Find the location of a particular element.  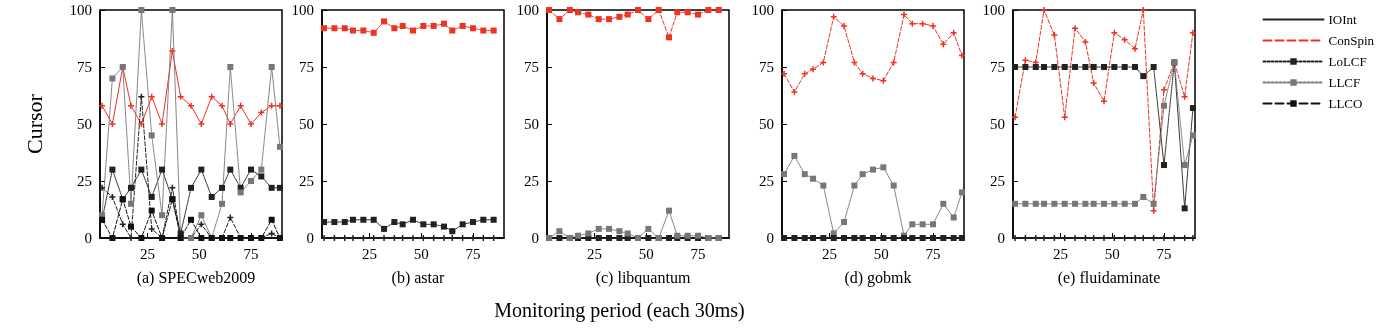

legend-label: IOInt is located at coordinates (1343, 19).